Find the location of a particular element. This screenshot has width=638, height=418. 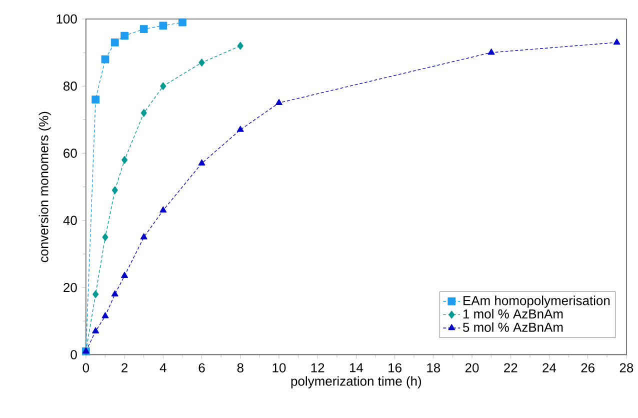

y-tick-label: 60 is located at coordinates (70, 153).